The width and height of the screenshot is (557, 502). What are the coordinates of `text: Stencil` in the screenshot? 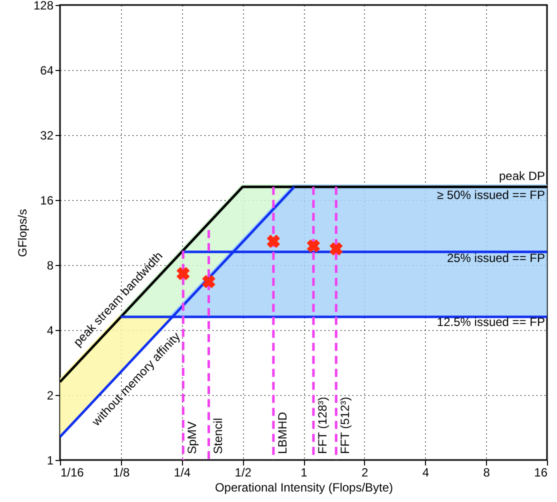 It's located at (217, 436).